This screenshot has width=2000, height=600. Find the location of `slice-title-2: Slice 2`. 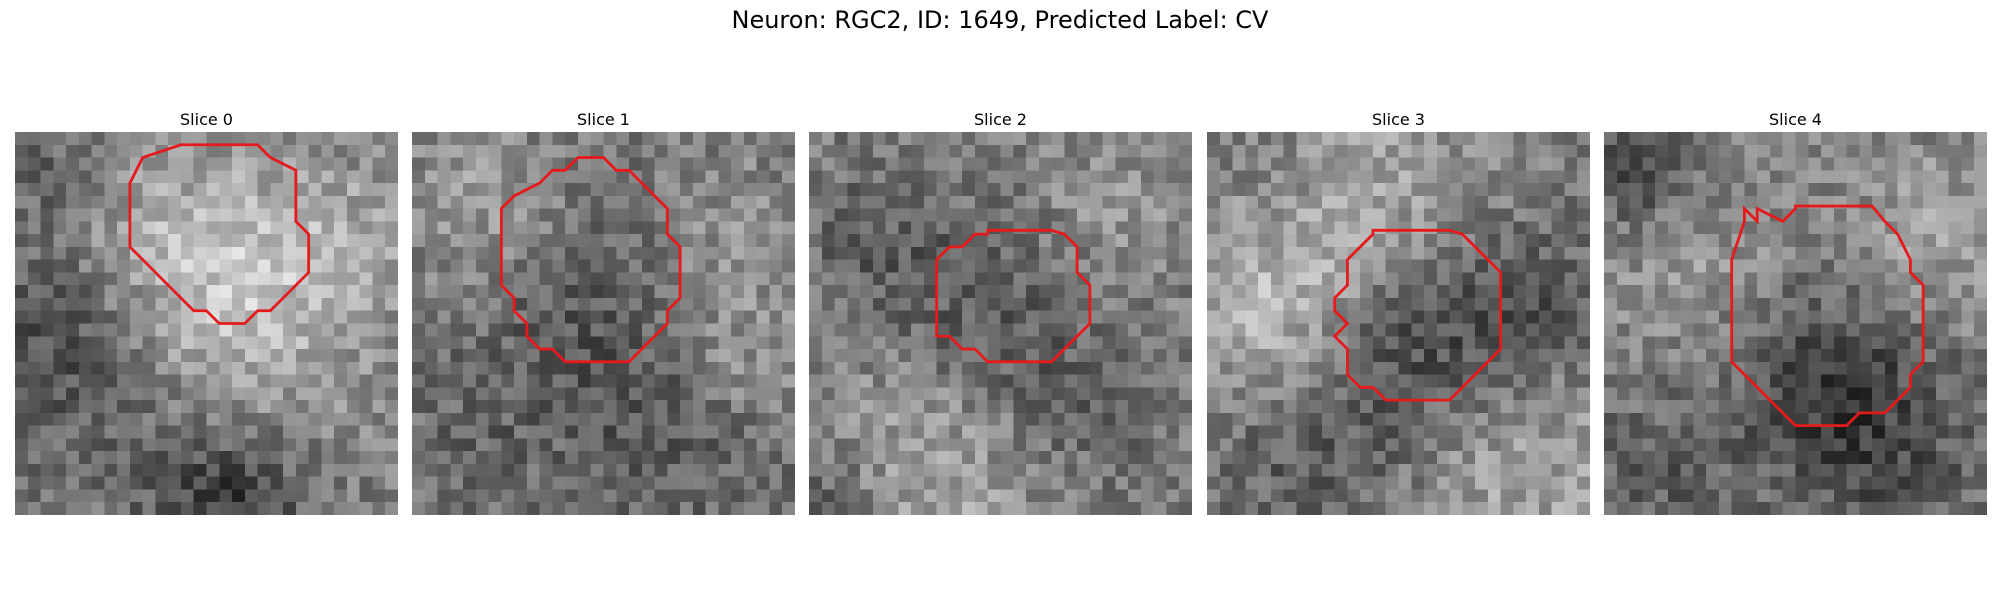

slice-title-2: Slice 2 is located at coordinates (1000, 119).